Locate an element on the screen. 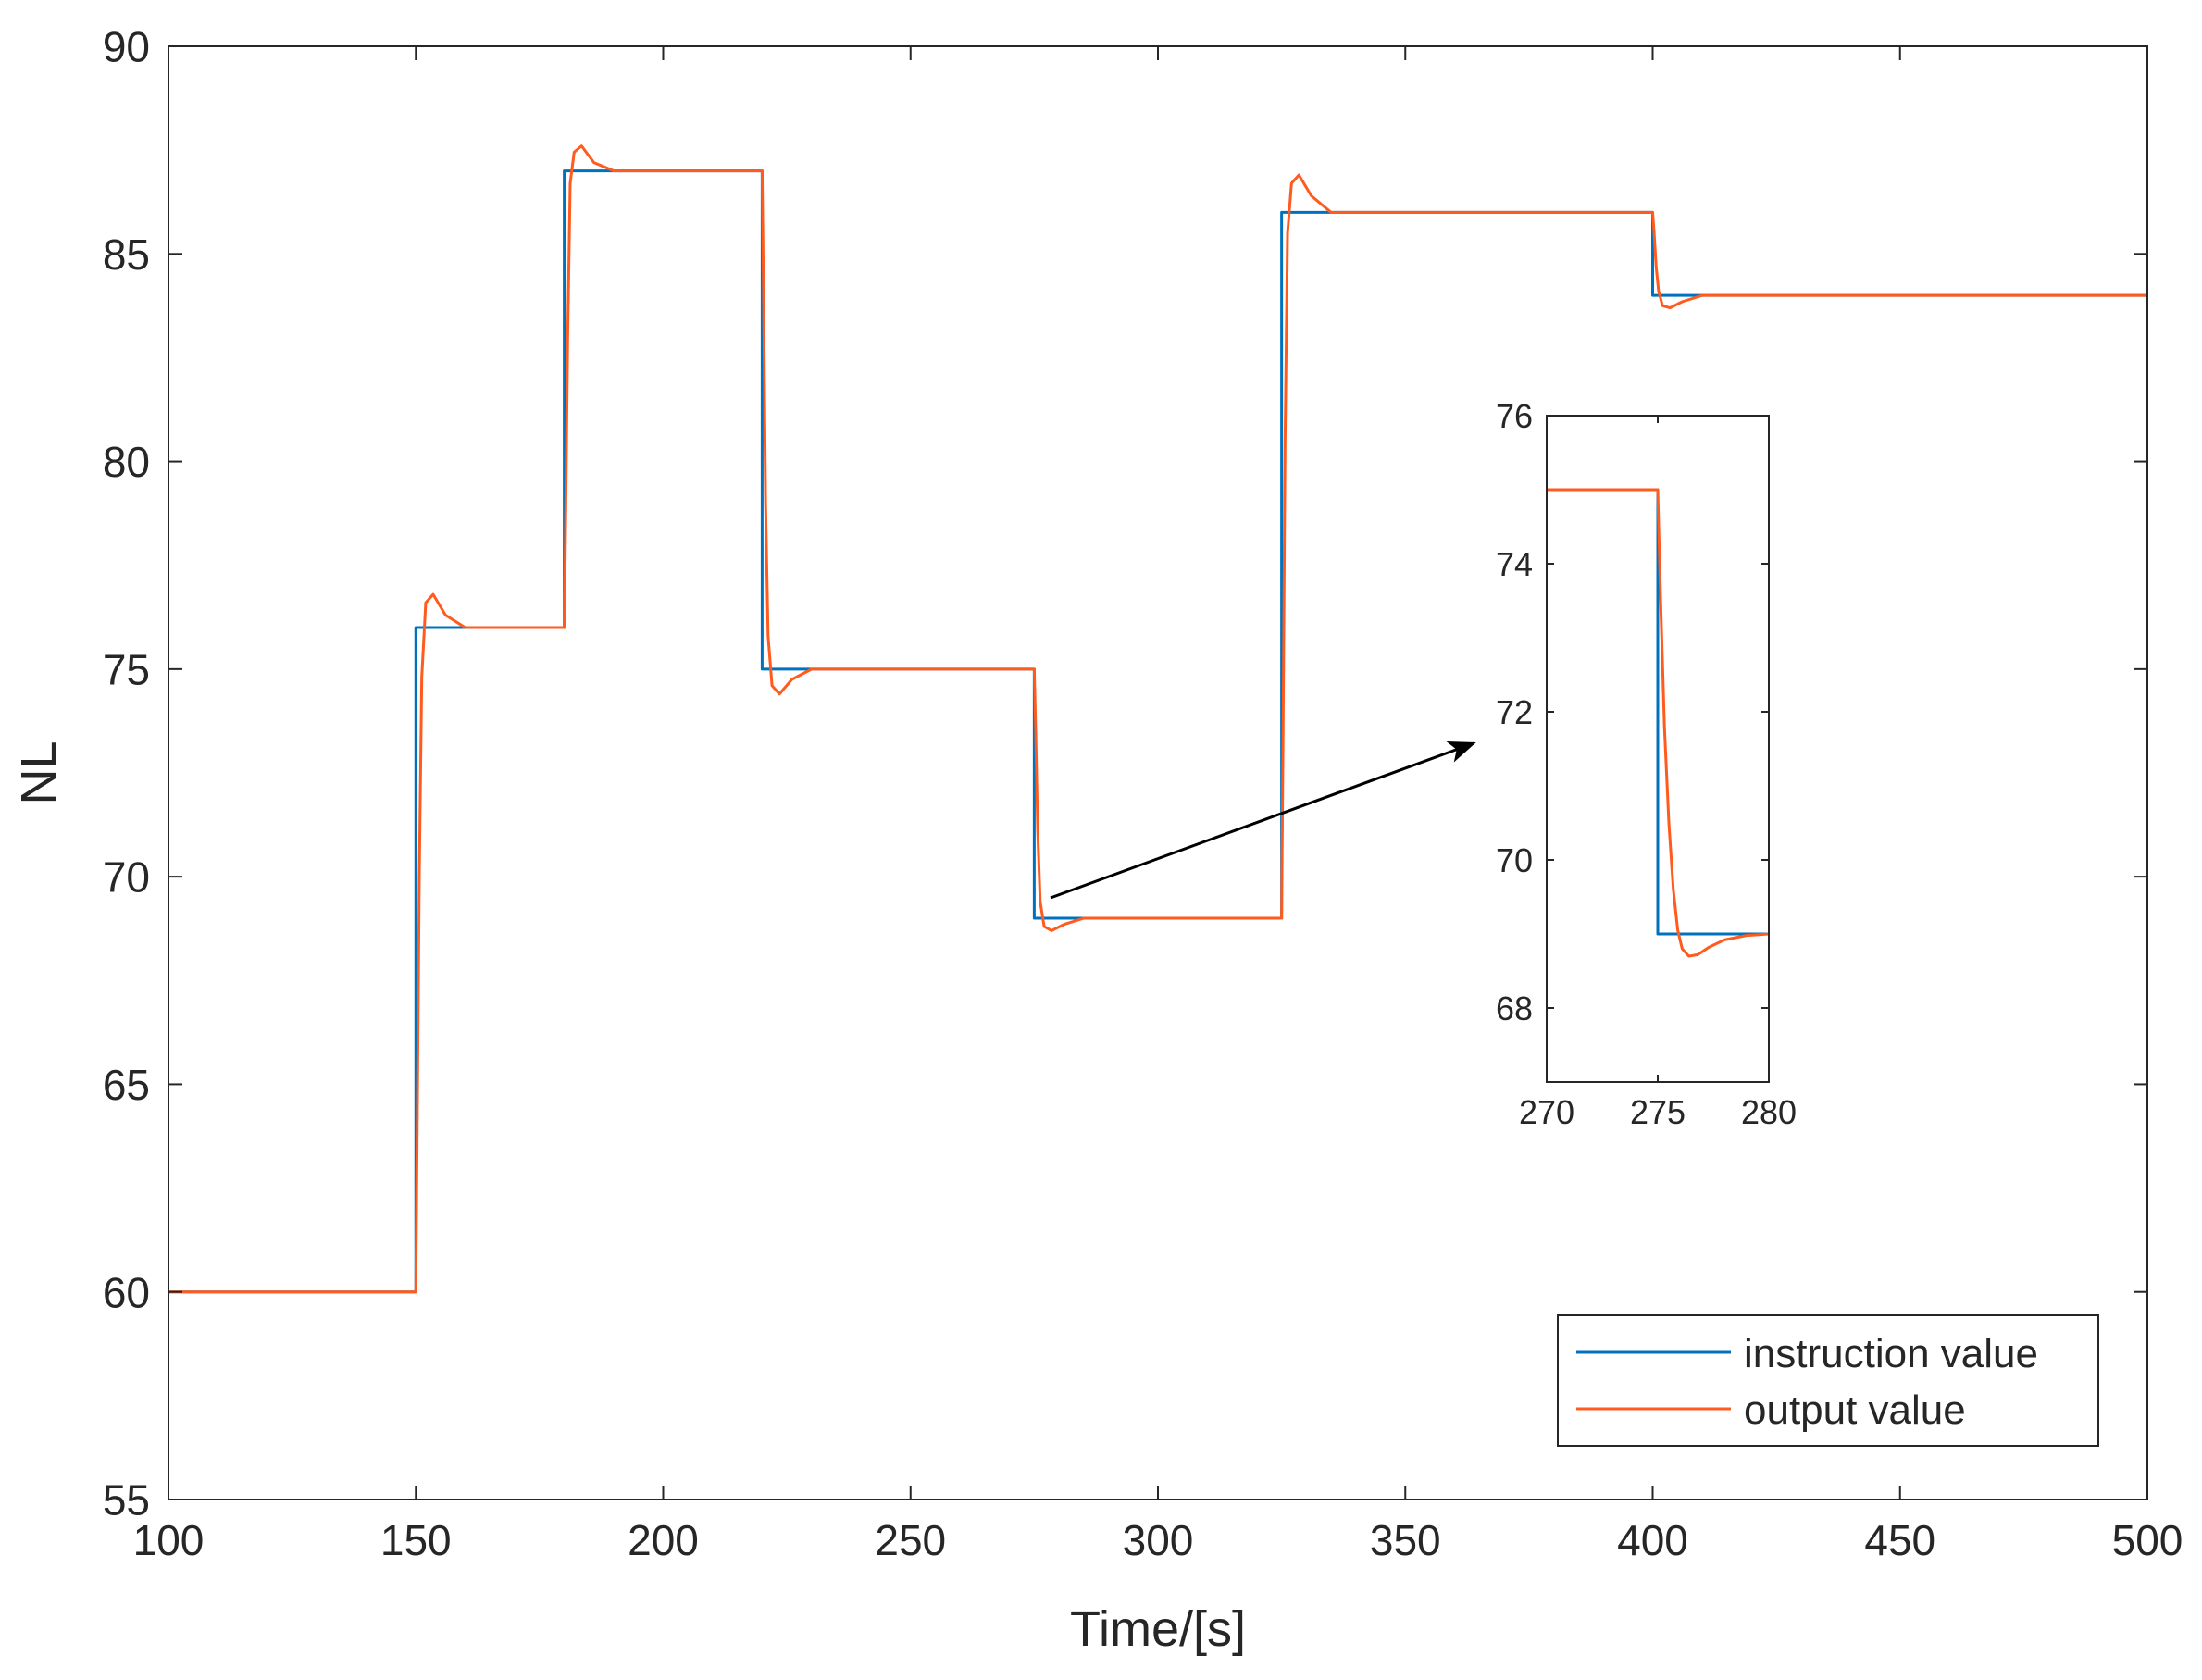 Image resolution: width=2202 pixels, height=1680 pixels. legend: instruction value output value is located at coordinates (1828, 1380).